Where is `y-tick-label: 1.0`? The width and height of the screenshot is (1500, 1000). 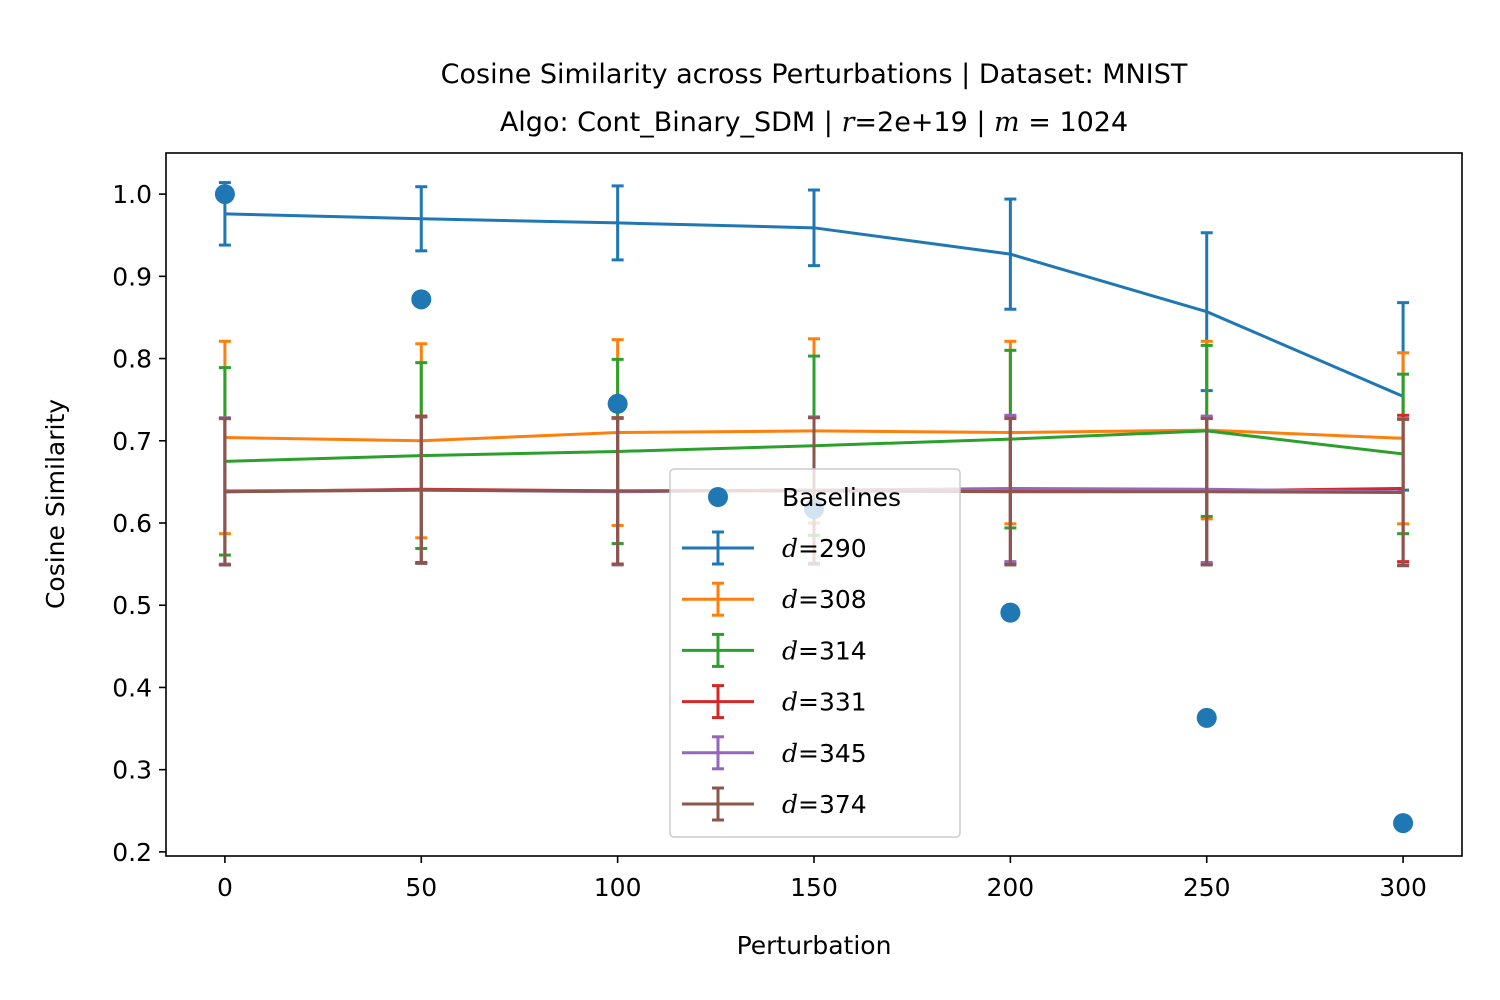 y-tick-label: 1.0 is located at coordinates (132, 194).